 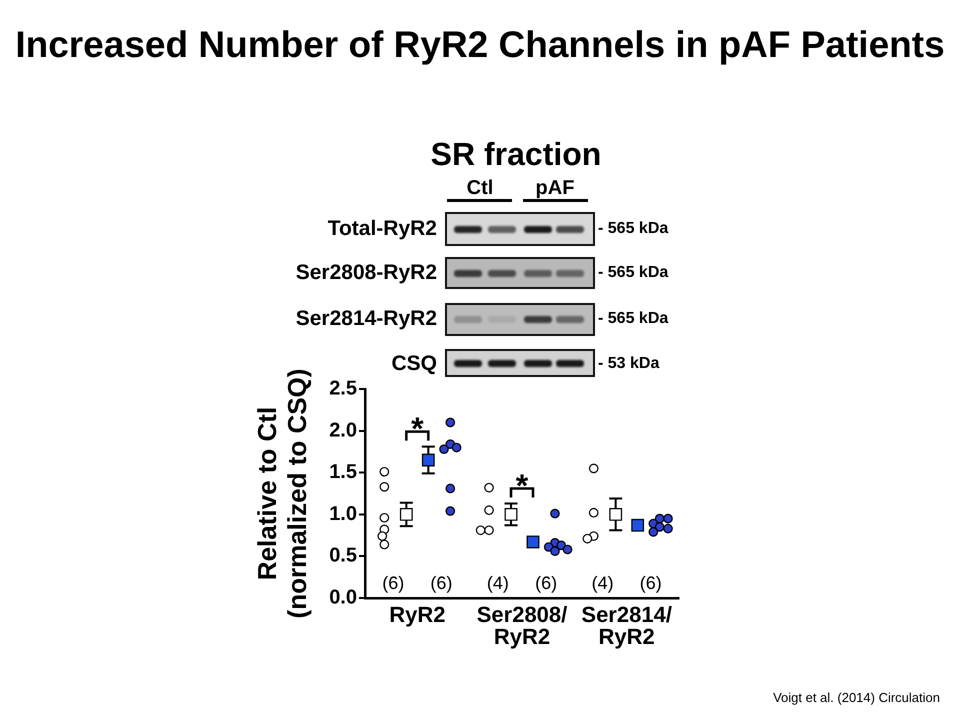 I want to click on x-tick-label: RyR2, so click(x=417, y=615).